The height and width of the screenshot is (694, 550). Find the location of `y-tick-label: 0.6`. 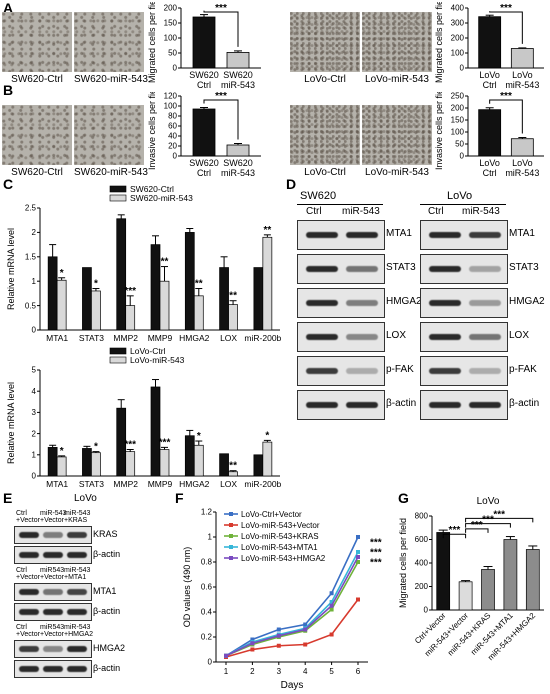

y-tick-label: 0.6 is located at coordinates (207, 587).